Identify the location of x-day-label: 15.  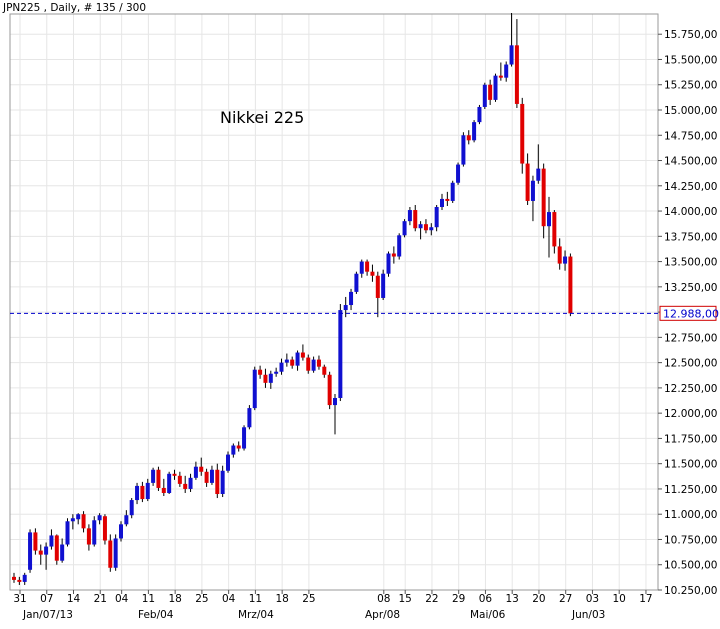
(405, 599).